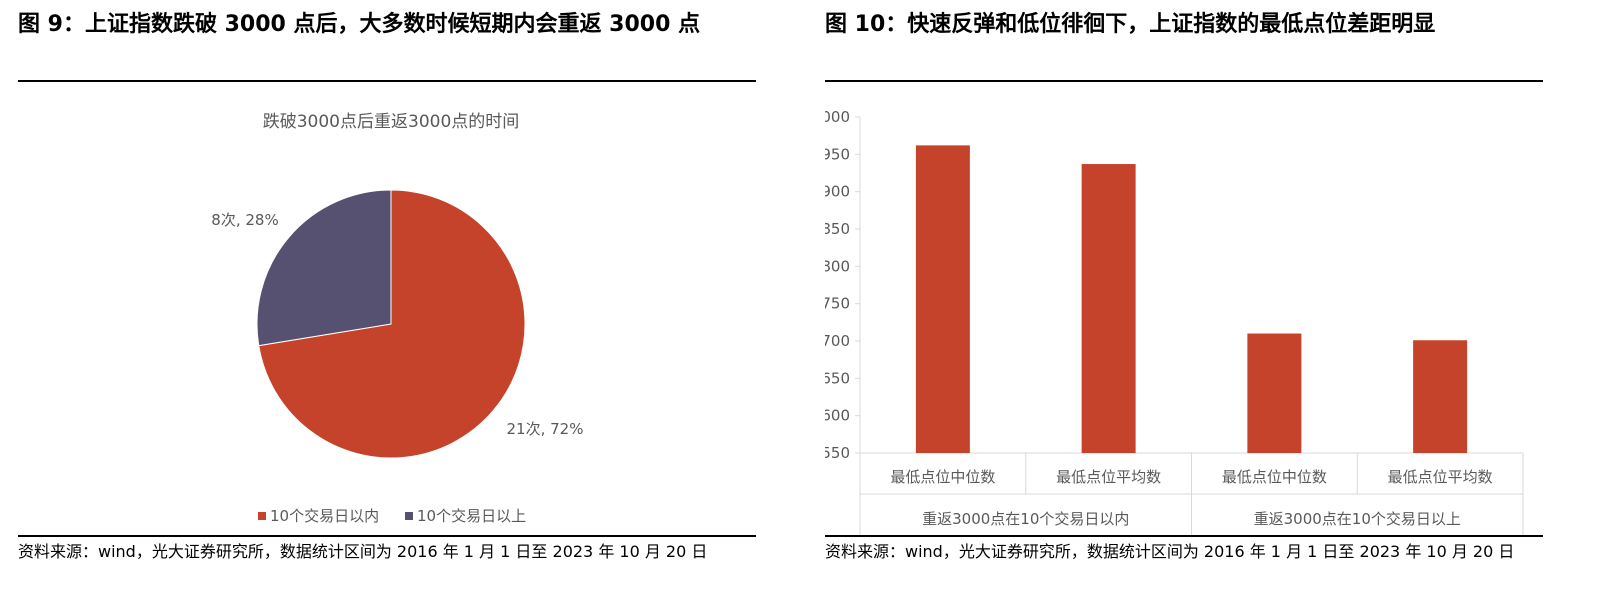  Describe the element at coordinates (391, 122) in the screenshot. I see `pie-chart-title: 跌破3000点后重返3000点的时间` at that location.